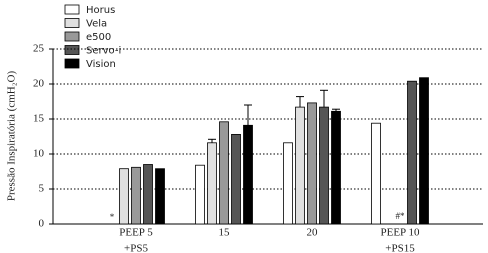 This screenshot has width=488, height=253. What do you see at coordinates (42, 189) in the screenshot?
I see `y-tick-label: 5` at bounding box center [42, 189].